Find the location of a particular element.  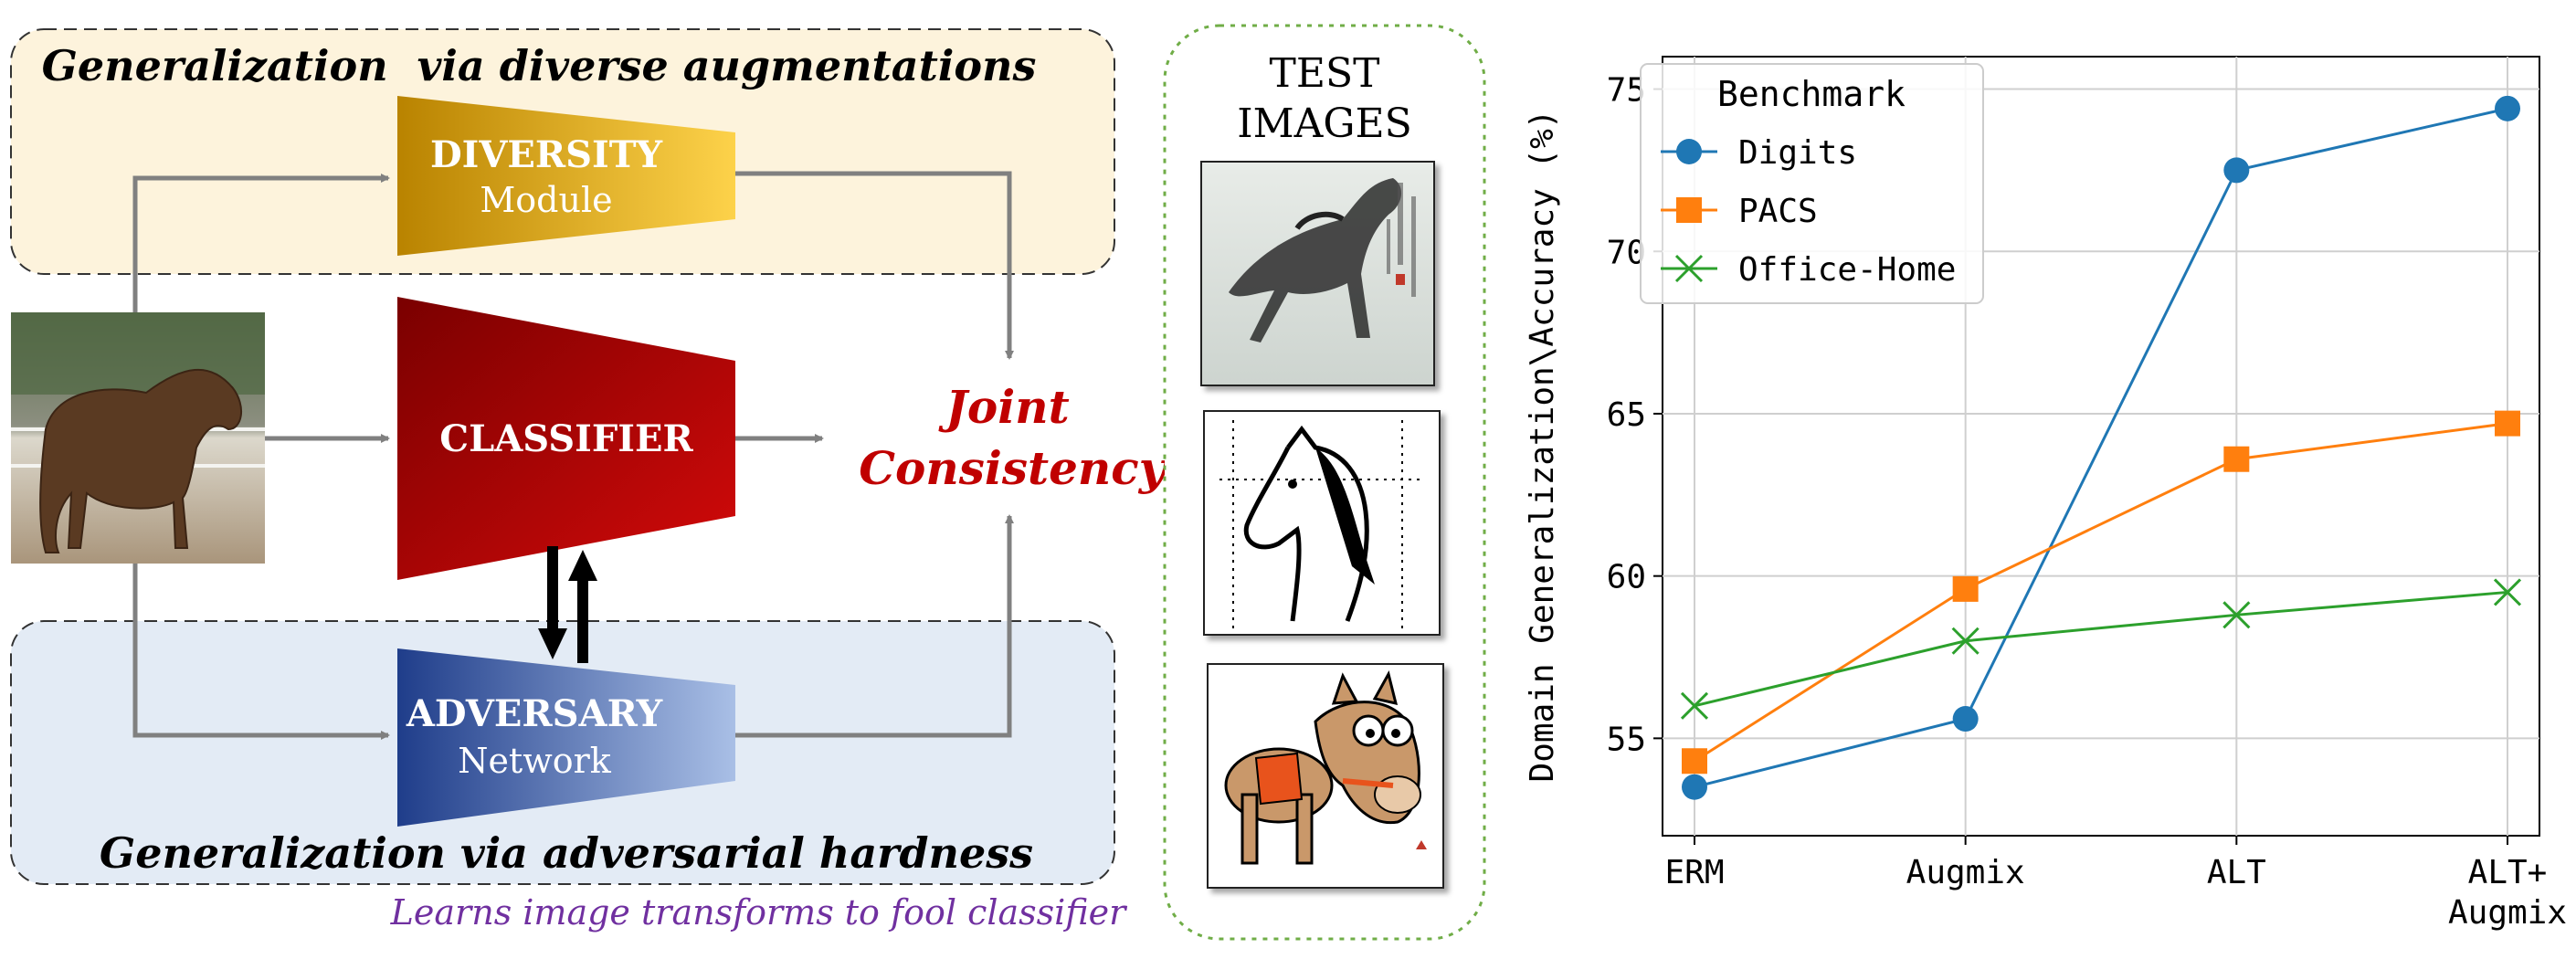

input-to-adversary-connector is located at coordinates (261, 651).